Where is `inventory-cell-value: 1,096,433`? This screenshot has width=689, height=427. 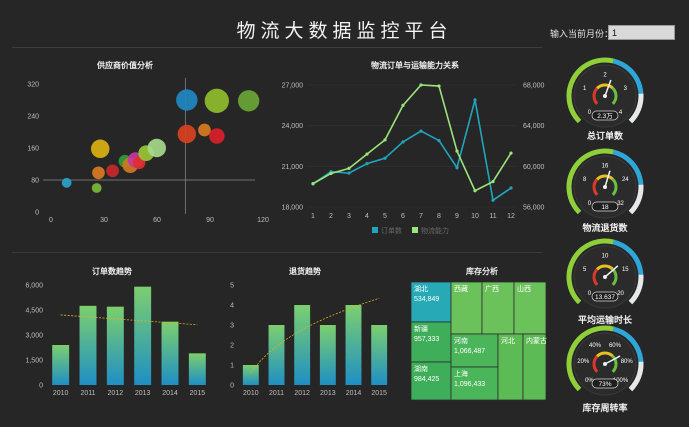
inventory-cell-value: 1,096,433 is located at coordinates (469, 384).